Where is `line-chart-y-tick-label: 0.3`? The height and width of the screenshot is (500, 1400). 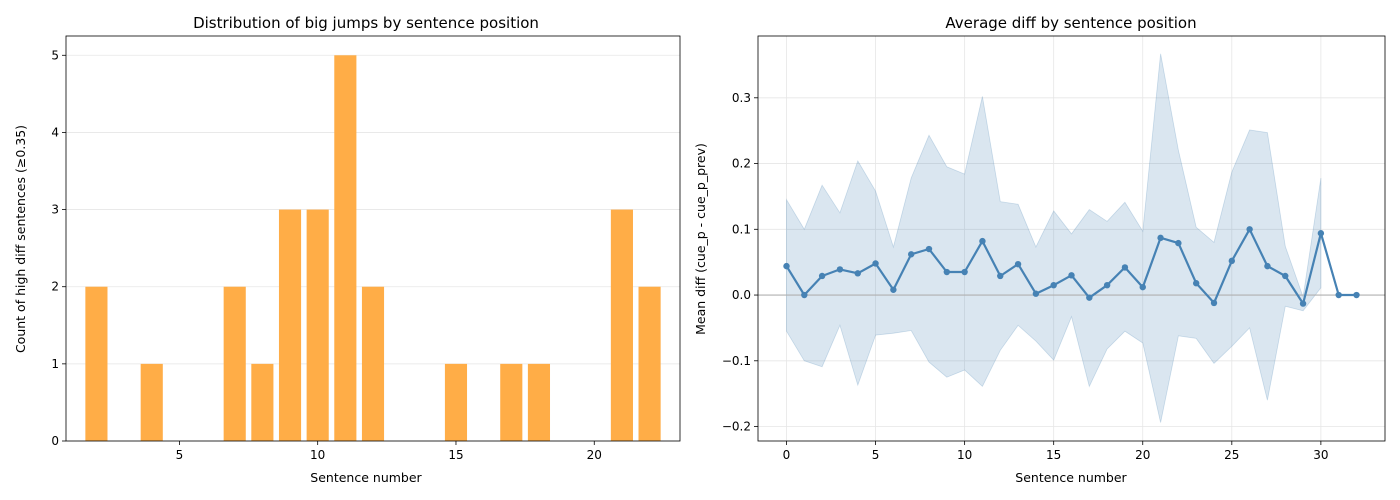
line-chart-y-tick-label: 0.3 is located at coordinates (741, 98).